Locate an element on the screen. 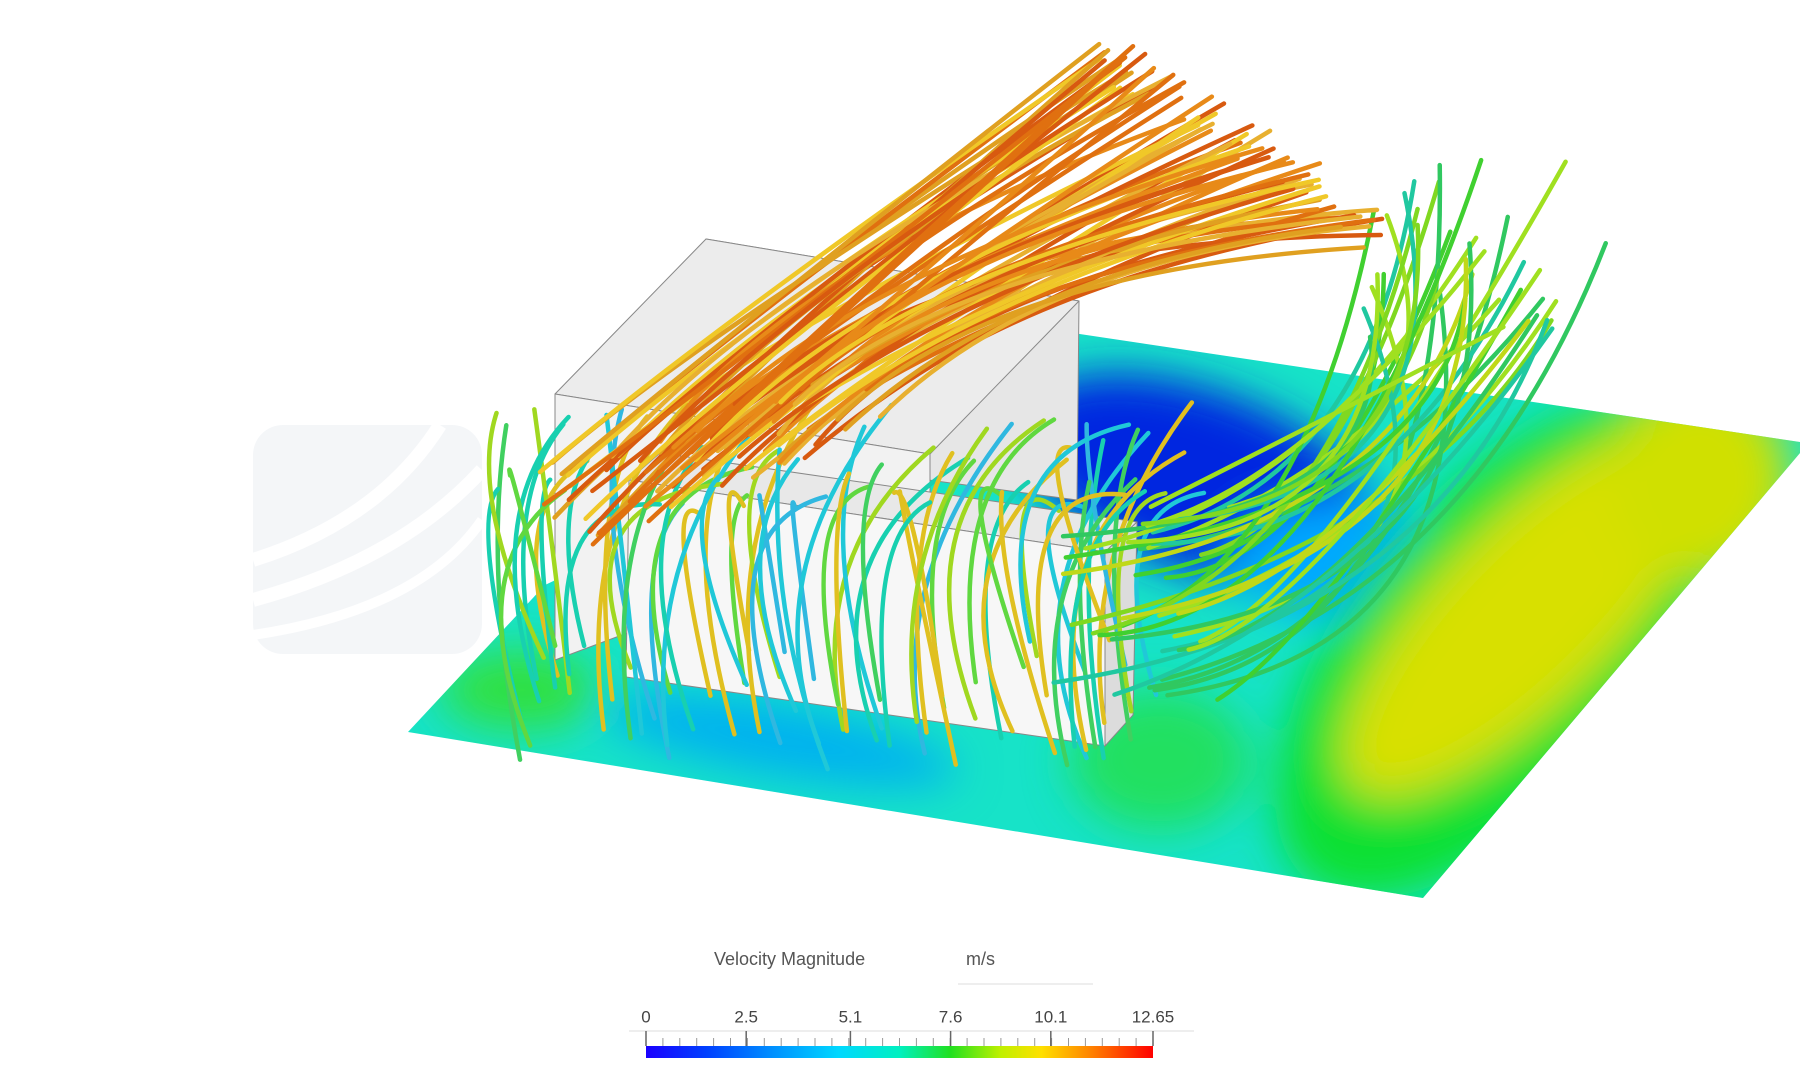  logo-background is located at coordinates (367, 539).